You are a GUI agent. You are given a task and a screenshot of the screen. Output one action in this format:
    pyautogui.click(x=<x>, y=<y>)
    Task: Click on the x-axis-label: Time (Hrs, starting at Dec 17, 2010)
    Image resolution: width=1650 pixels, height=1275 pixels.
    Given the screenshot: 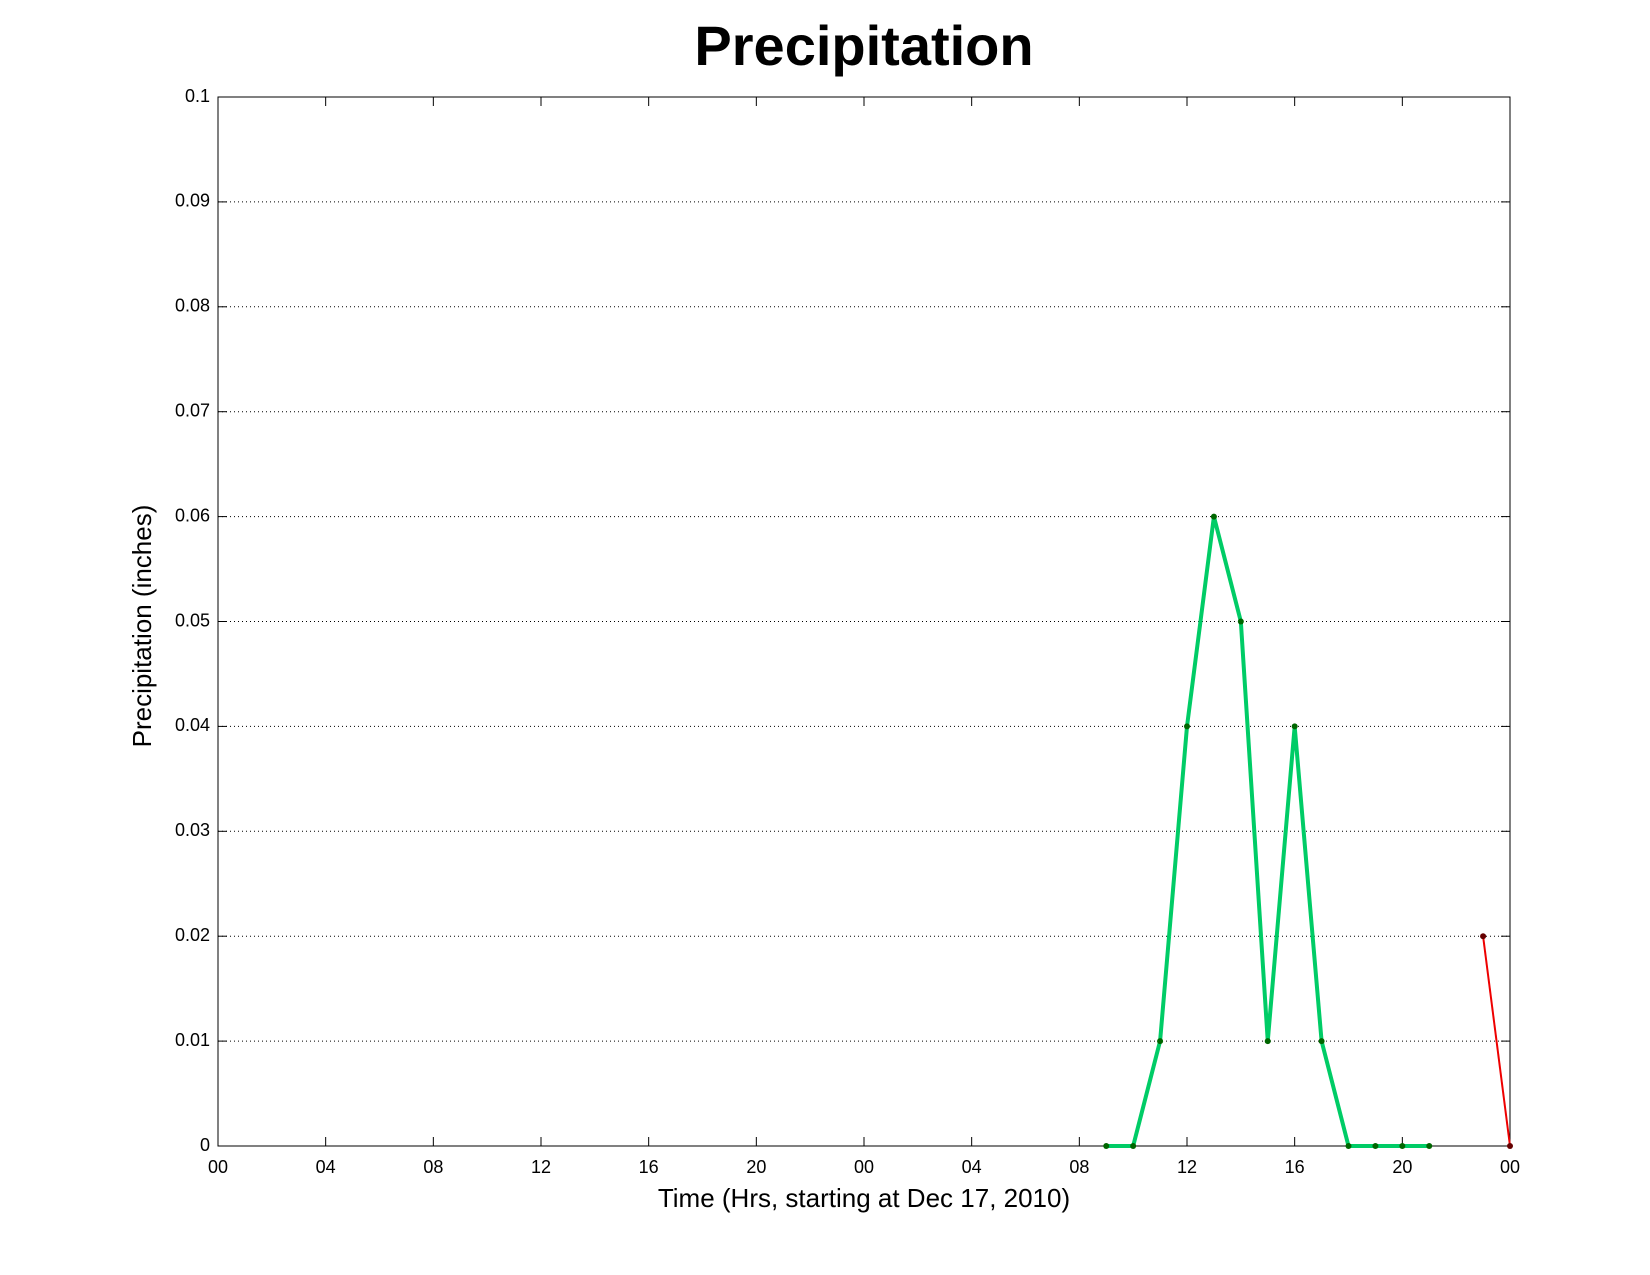 What is the action you would take?
    pyautogui.click(x=864, y=1198)
    